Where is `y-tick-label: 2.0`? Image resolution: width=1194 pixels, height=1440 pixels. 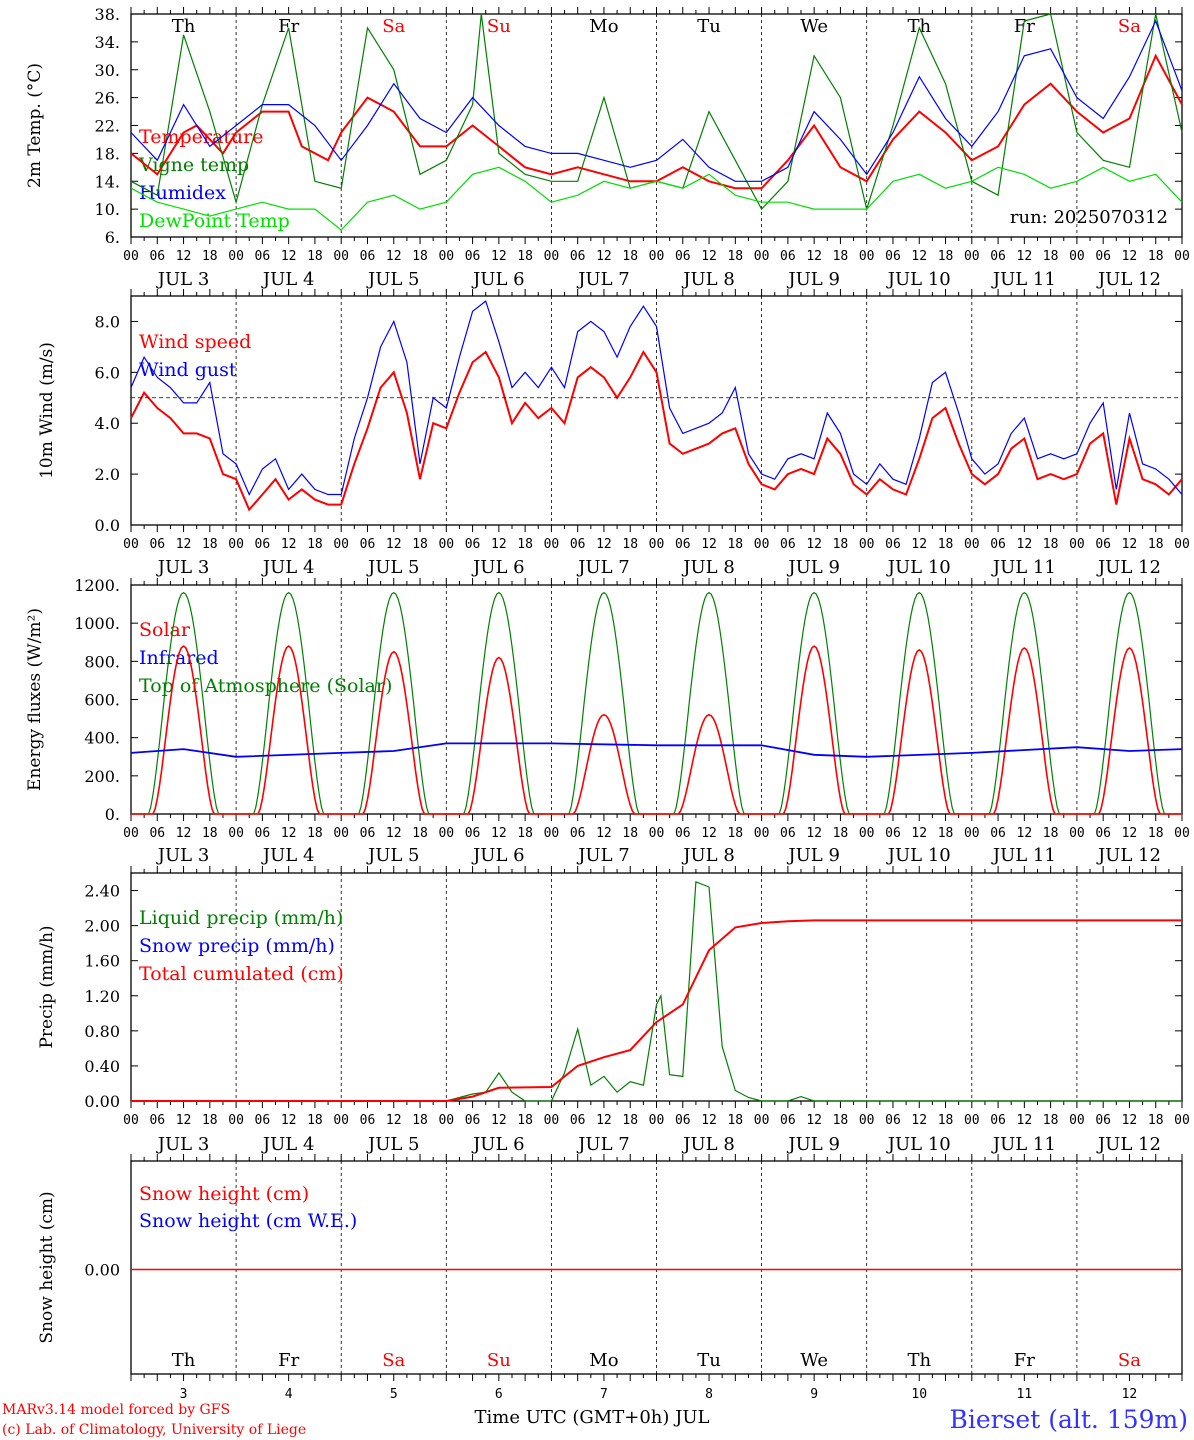 y-tick-label: 2.0 is located at coordinates (107, 474).